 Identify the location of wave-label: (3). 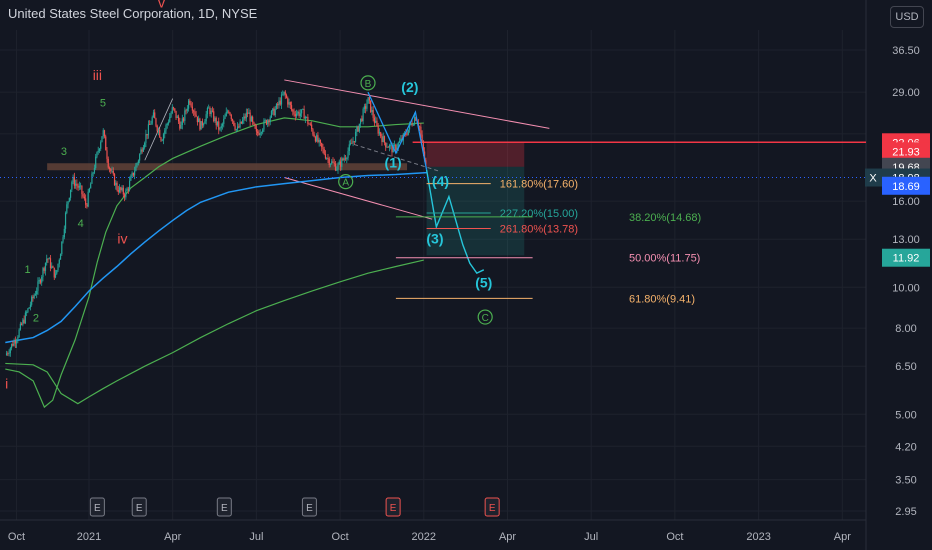
(434, 238).